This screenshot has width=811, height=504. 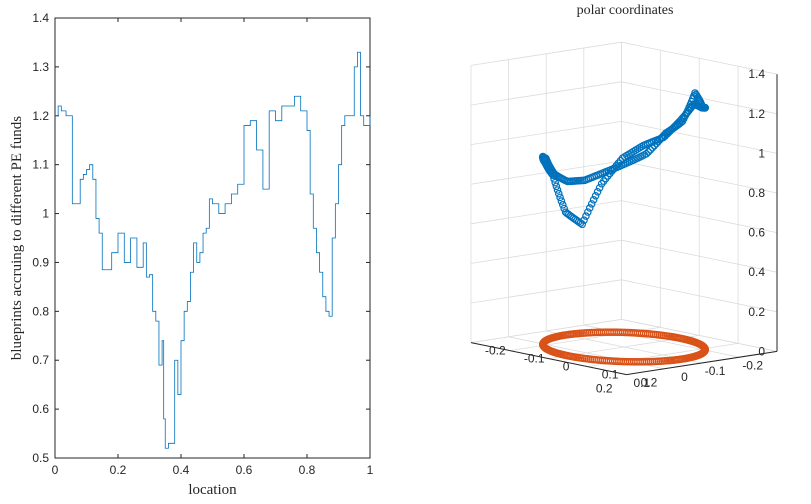 What do you see at coordinates (624, 159) in the screenshot?
I see `blue-scatter-series` at bounding box center [624, 159].